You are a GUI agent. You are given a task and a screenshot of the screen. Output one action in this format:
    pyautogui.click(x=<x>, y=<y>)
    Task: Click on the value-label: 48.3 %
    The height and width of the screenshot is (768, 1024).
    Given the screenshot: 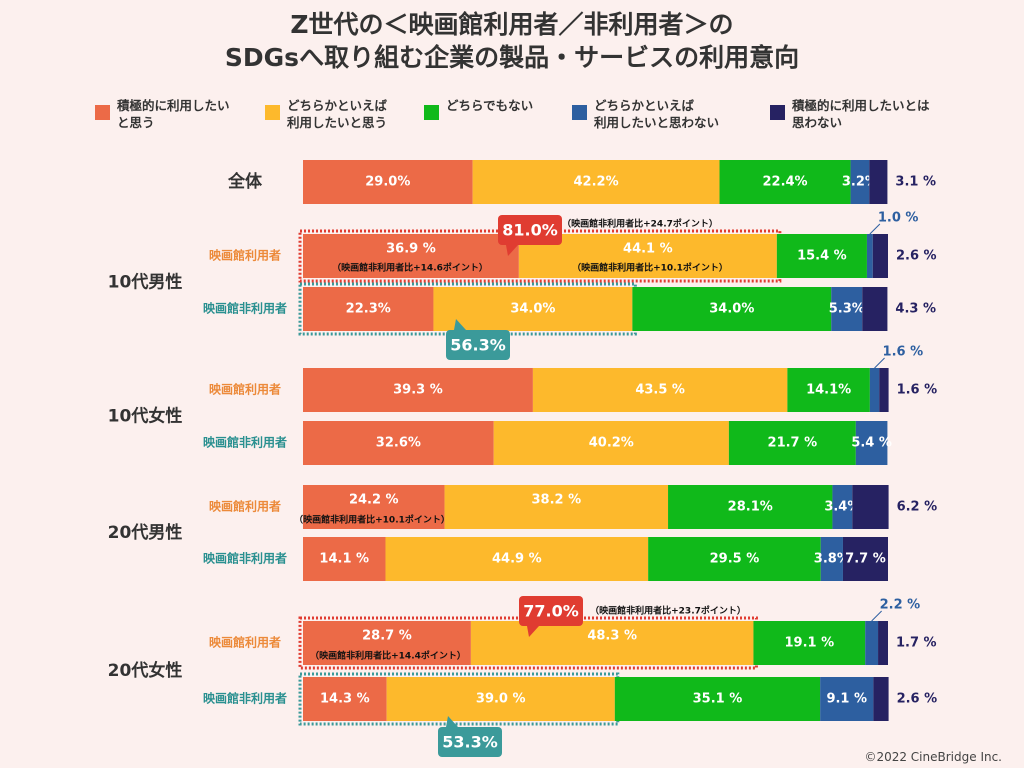 What is the action you would take?
    pyautogui.click(x=612, y=636)
    